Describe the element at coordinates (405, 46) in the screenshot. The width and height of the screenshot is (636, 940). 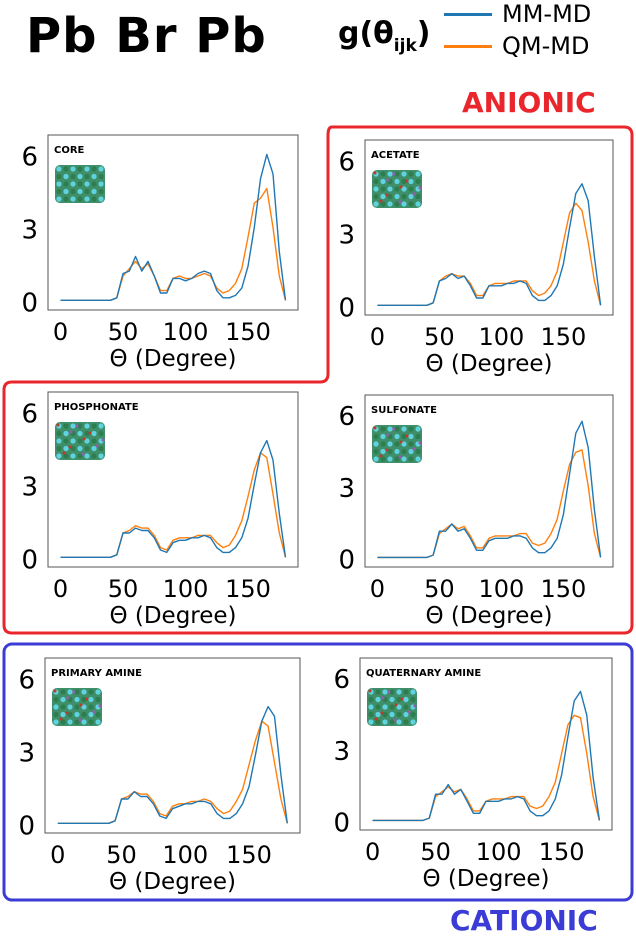
I see `legend-title-subscript: ijk` at that location.